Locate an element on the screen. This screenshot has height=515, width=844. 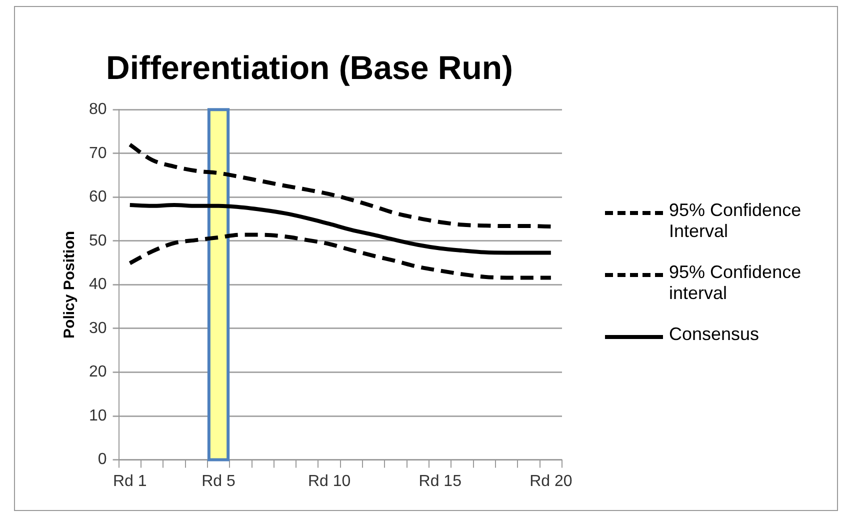
legend-label: Consensus is located at coordinates (714, 334).